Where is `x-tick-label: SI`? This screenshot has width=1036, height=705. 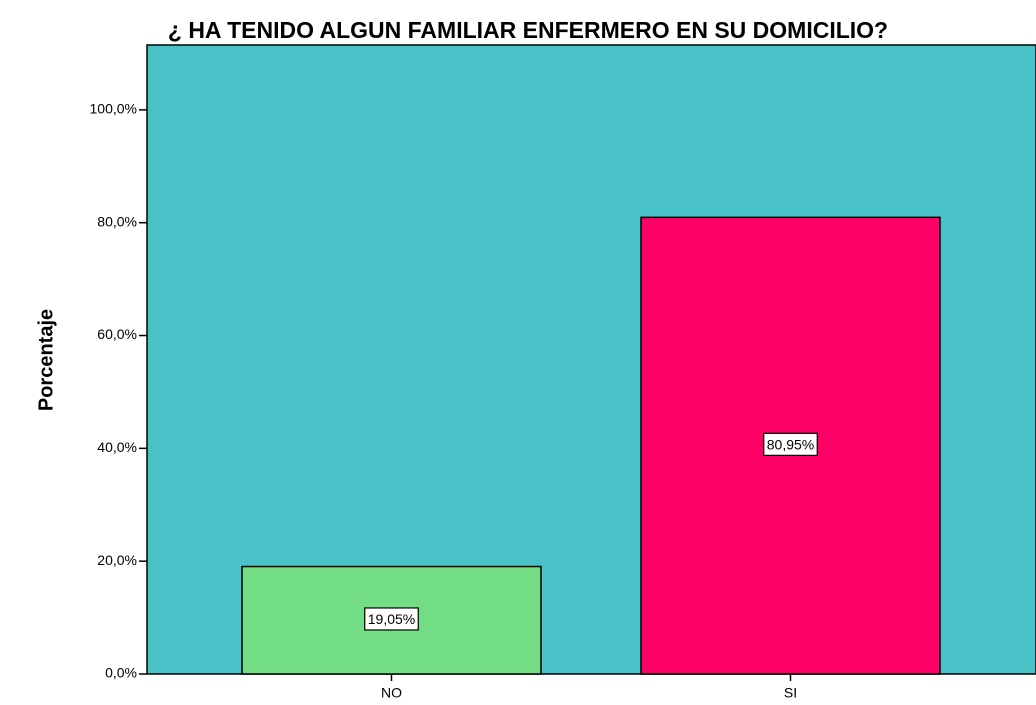 x-tick-label: SI is located at coordinates (790, 693).